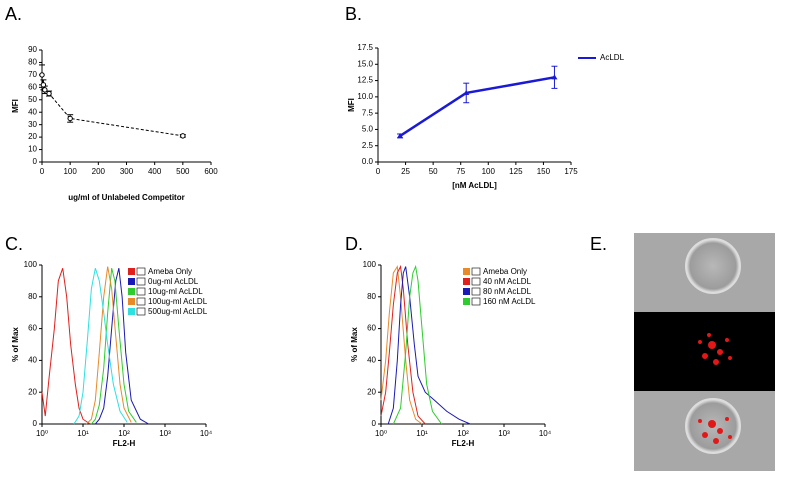  I want to click on microscopy-images, so click(704, 352).